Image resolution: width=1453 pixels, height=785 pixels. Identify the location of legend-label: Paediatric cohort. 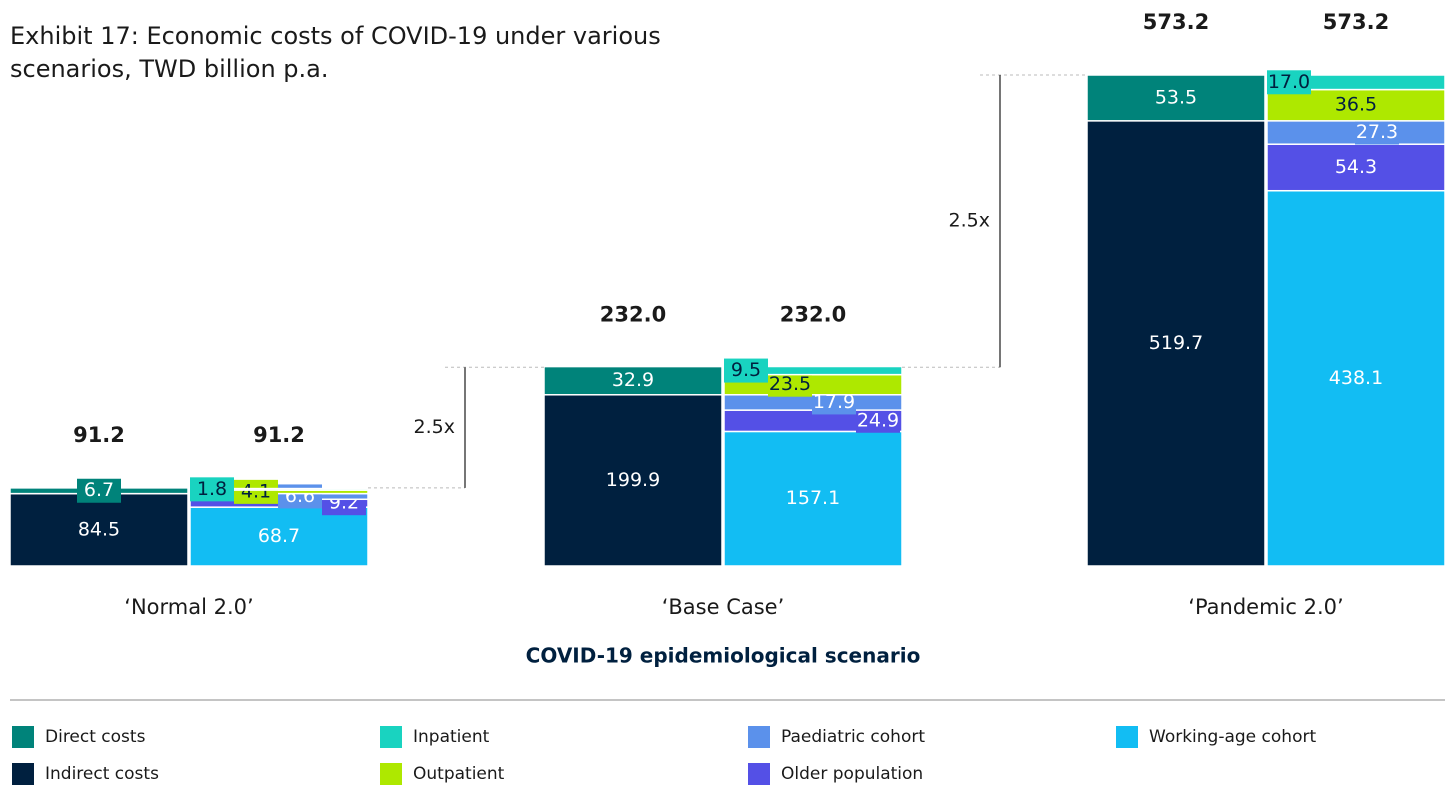
(853, 737).